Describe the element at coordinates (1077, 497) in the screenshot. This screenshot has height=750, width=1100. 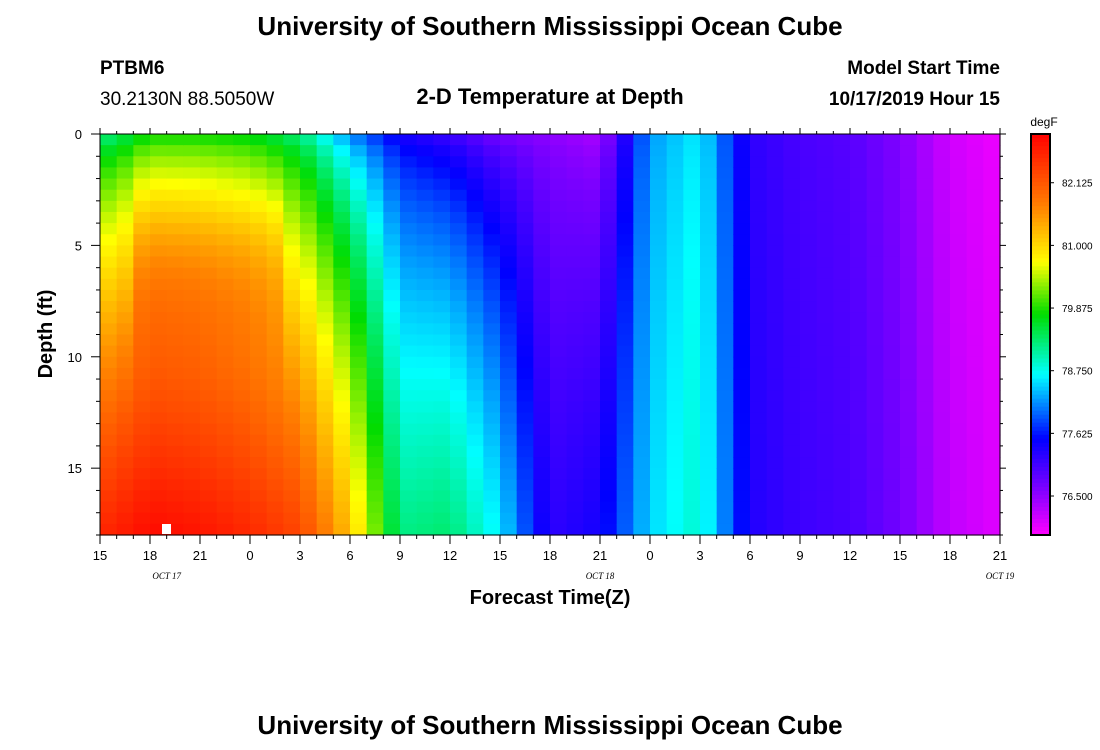
I see `colorbar-tick-label: 76.500` at that location.